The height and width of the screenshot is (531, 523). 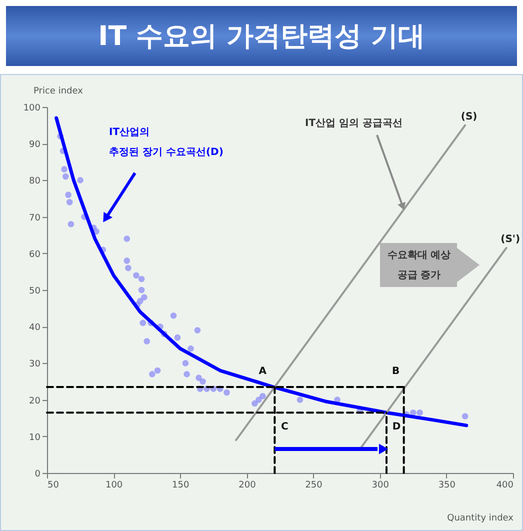 I want to click on annotation: A, so click(x=262, y=371).